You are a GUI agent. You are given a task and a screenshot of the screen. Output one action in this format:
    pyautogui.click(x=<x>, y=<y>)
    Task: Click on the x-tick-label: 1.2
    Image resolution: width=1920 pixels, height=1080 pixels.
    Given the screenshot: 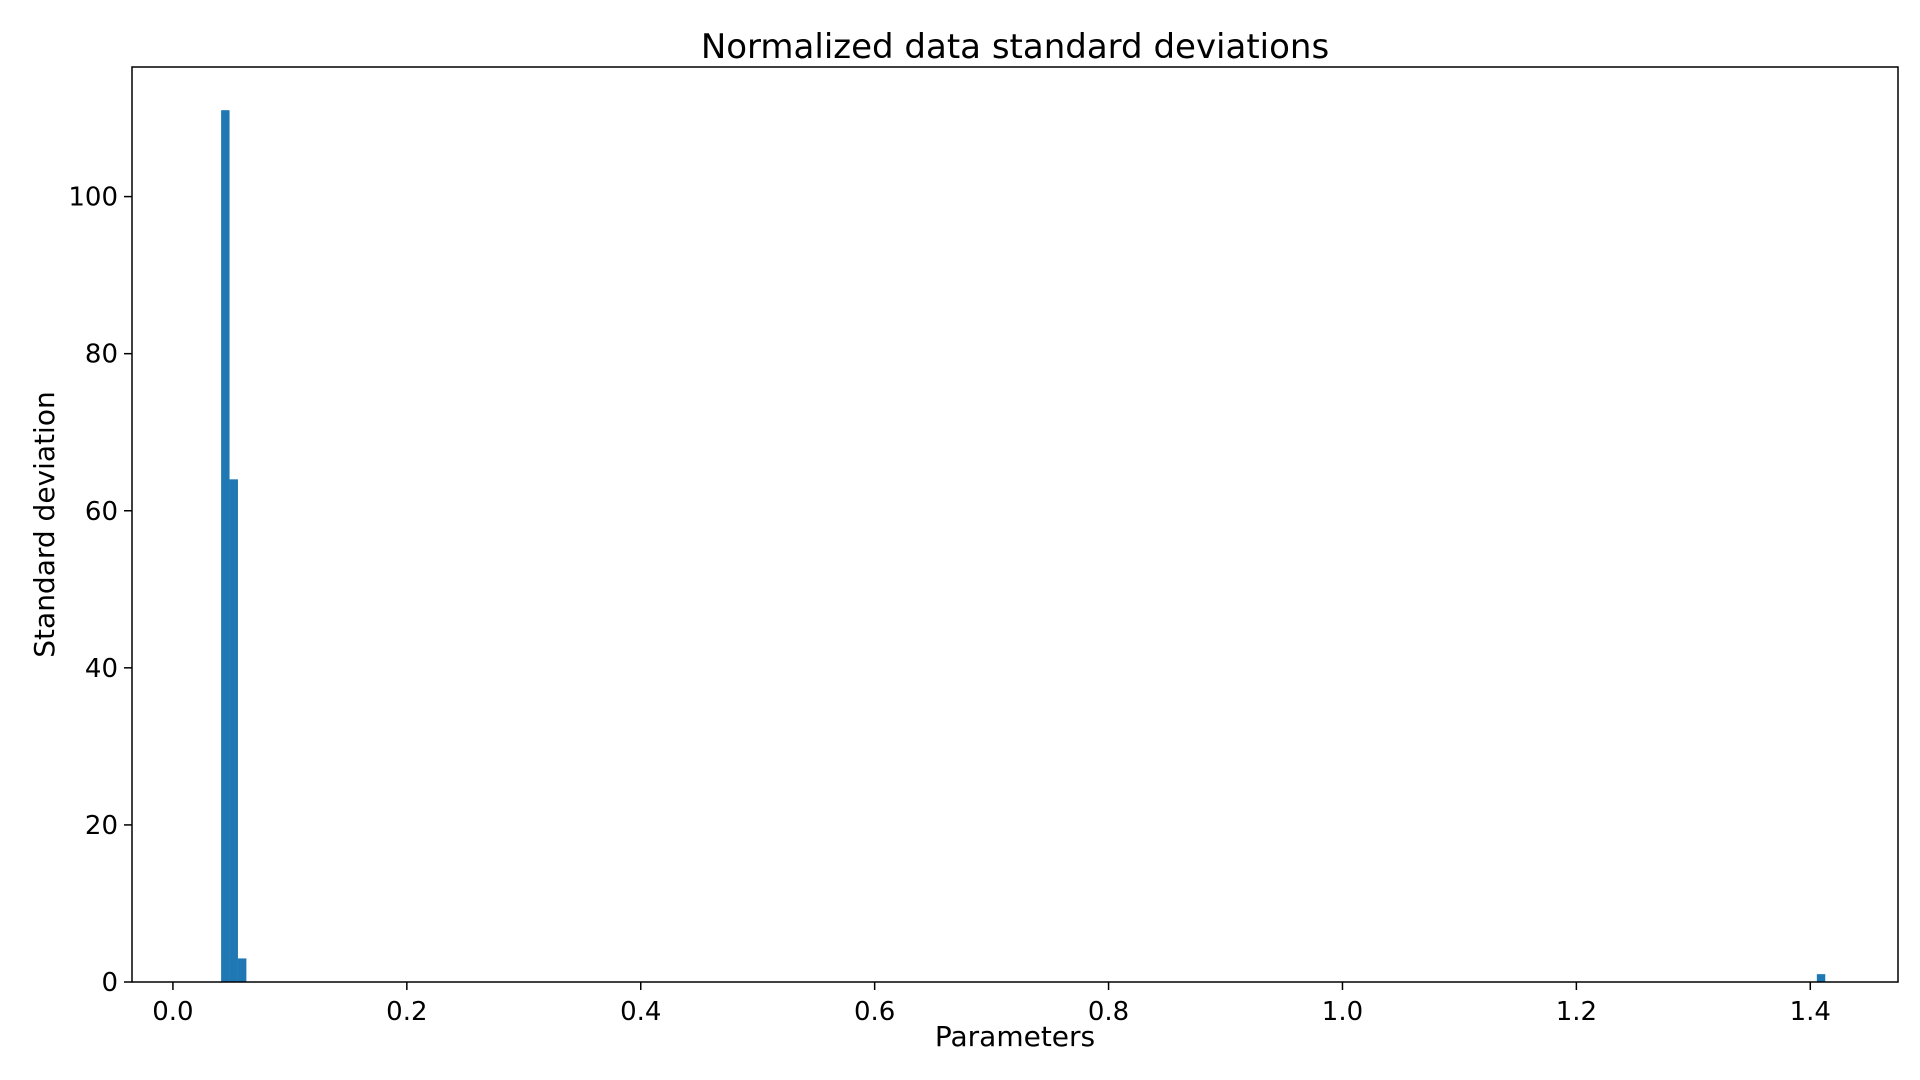 What is the action you would take?
    pyautogui.click(x=1576, y=1012)
    